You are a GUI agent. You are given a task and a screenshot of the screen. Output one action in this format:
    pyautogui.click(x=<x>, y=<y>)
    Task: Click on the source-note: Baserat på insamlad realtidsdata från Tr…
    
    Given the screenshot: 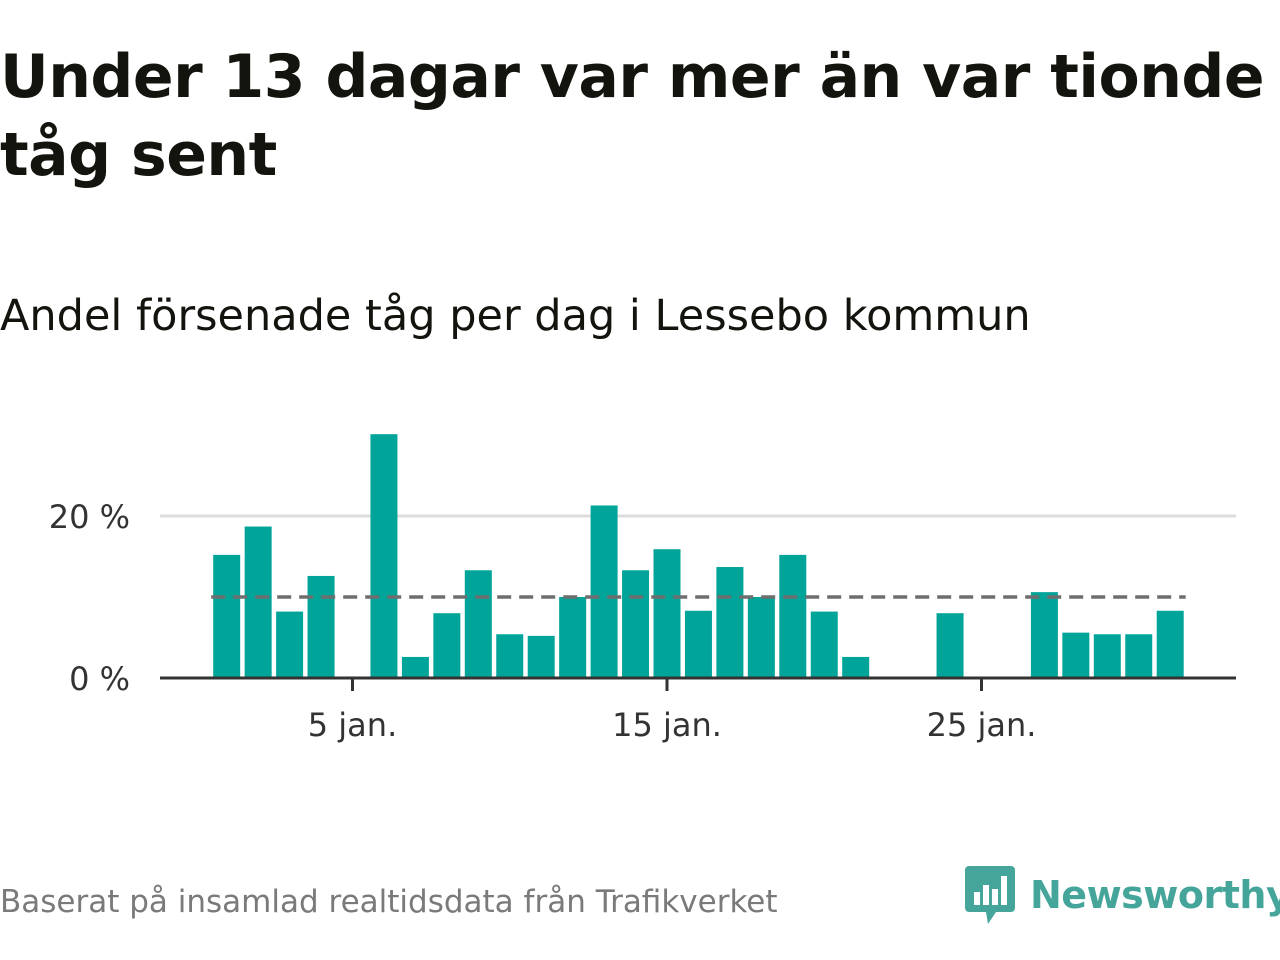 What is the action you would take?
    pyautogui.click(x=389, y=902)
    